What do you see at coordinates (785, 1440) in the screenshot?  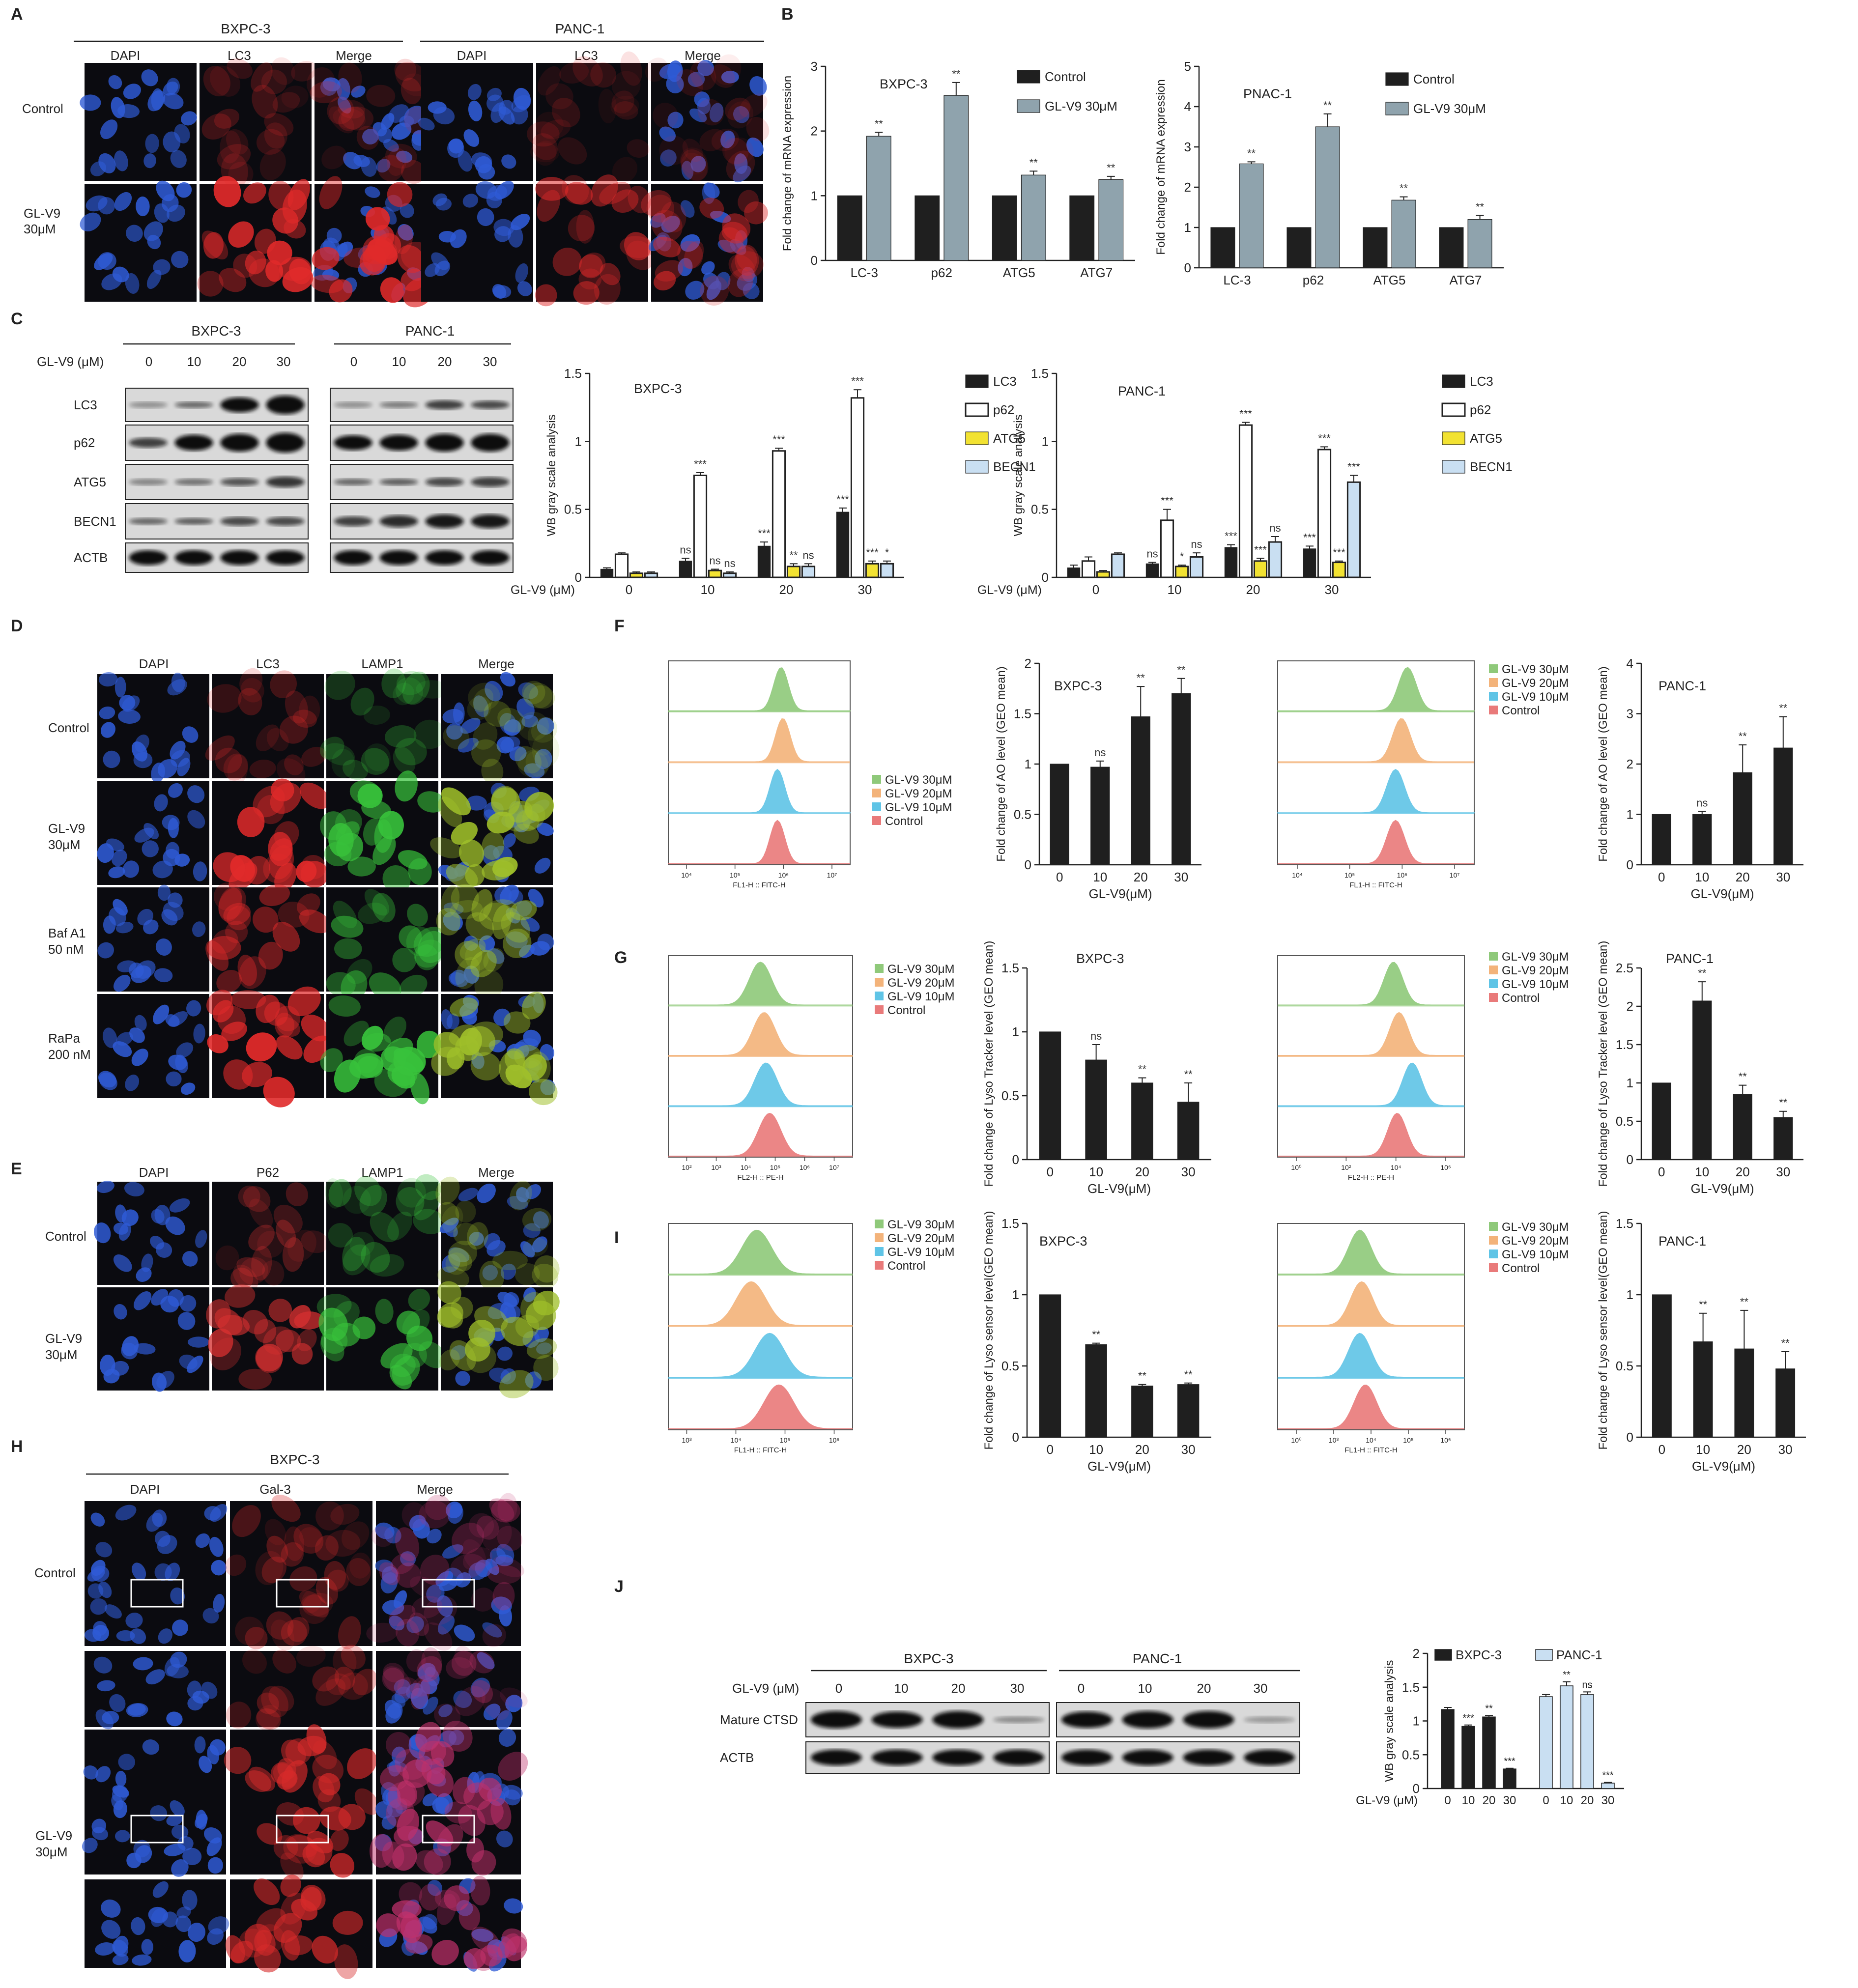 I see `tick-label: 10⁵` at bounding box center [785, 1440].